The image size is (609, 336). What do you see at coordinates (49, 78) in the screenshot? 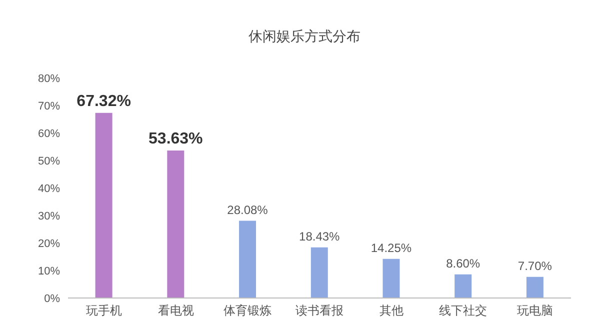
I see `y-tick-label: 80%` at bounding box center [49, 78].